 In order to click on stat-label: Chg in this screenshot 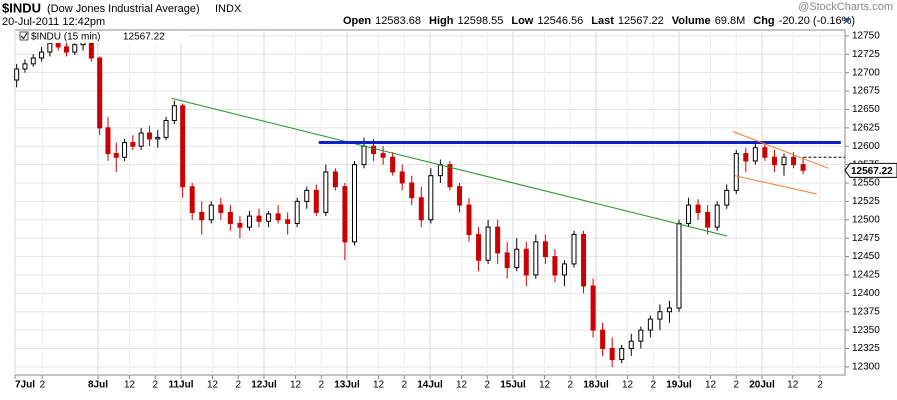, I will do `click(763, 21)`.